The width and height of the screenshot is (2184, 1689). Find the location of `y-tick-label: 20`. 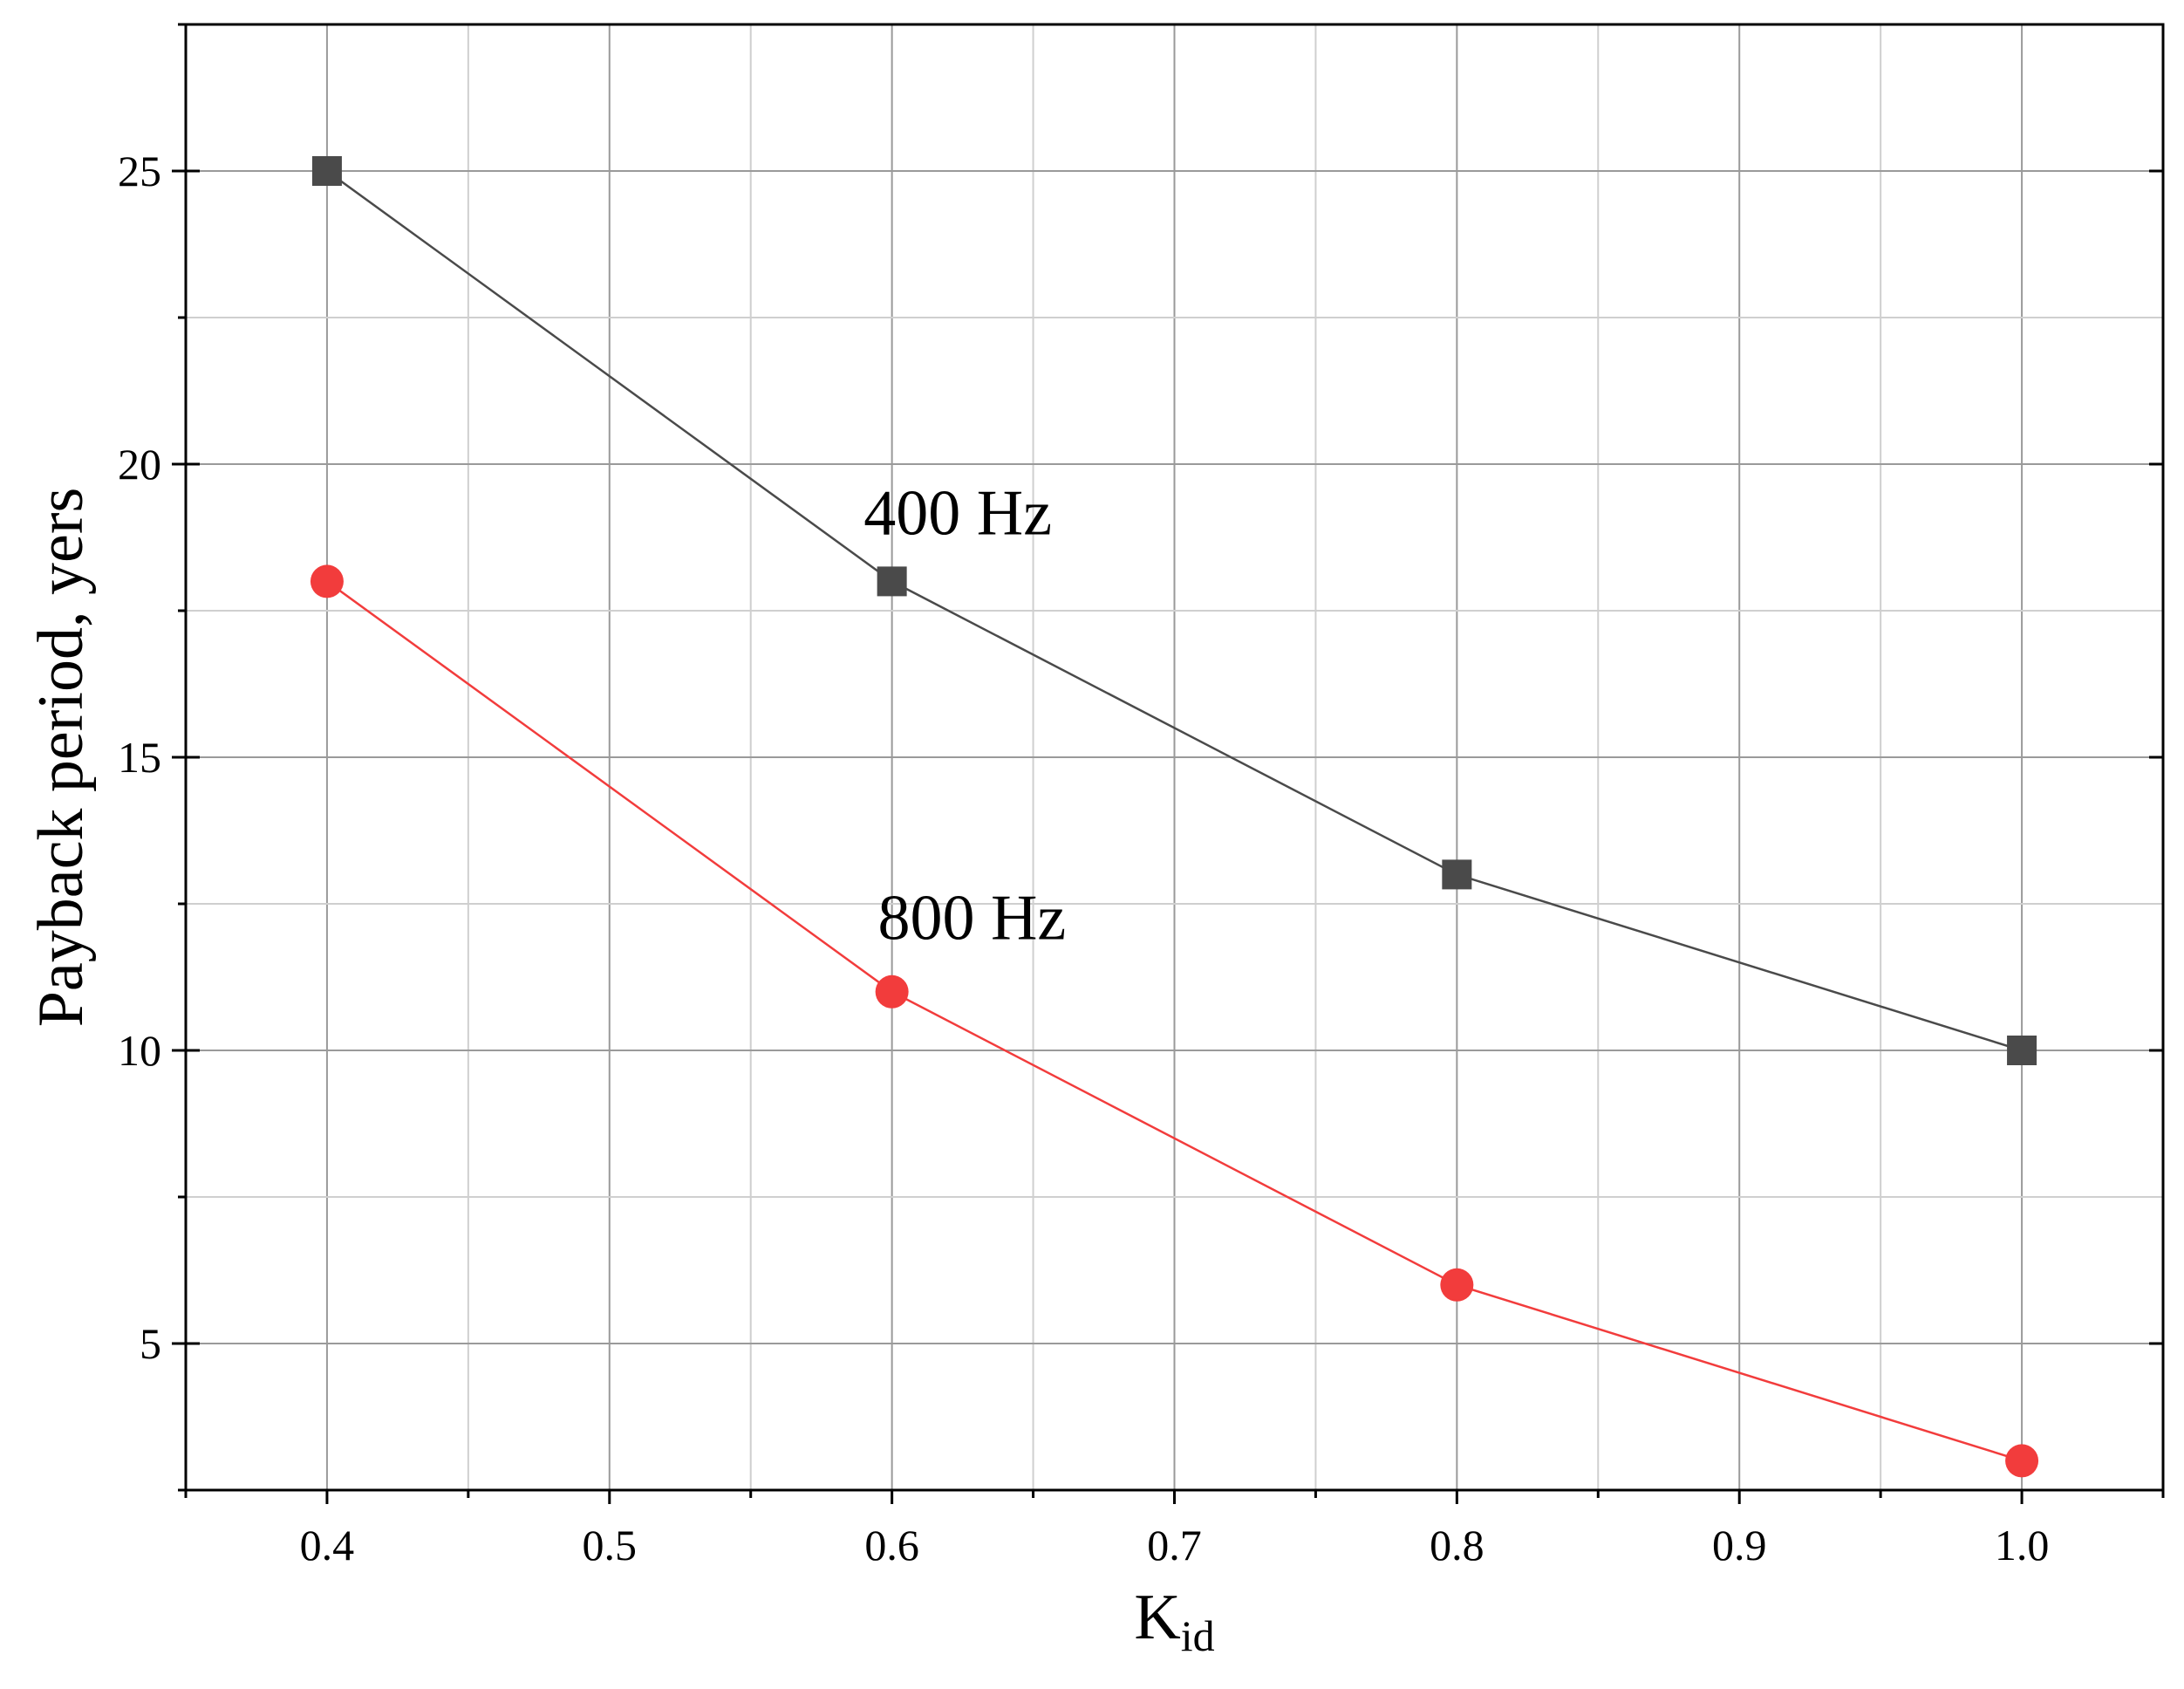

y-tick-label: 20 is located at coordinates (139, 465).